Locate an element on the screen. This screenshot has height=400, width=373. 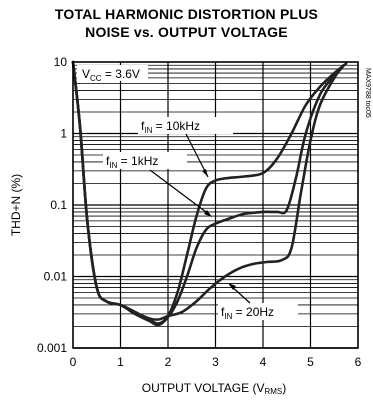
series-label-1khz: fIN = 1kHz is located at coordinates (132, 162).